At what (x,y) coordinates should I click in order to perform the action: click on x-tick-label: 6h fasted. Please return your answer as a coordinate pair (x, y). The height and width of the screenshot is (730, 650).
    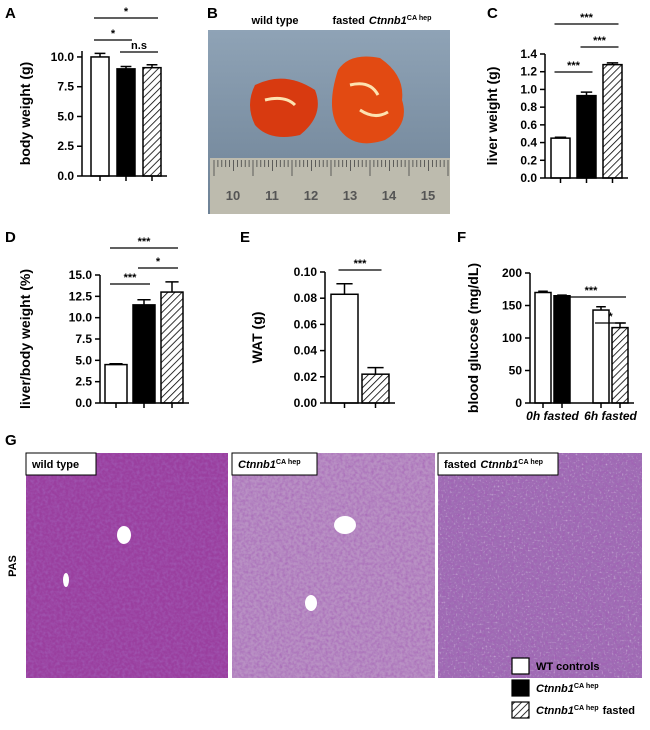
    Looking at the image, I should click on (610, 416).